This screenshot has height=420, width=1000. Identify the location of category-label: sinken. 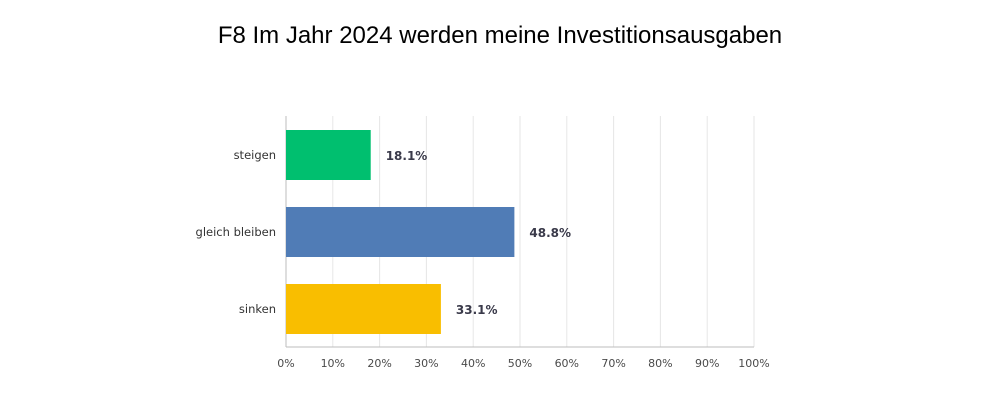
(257, 309).